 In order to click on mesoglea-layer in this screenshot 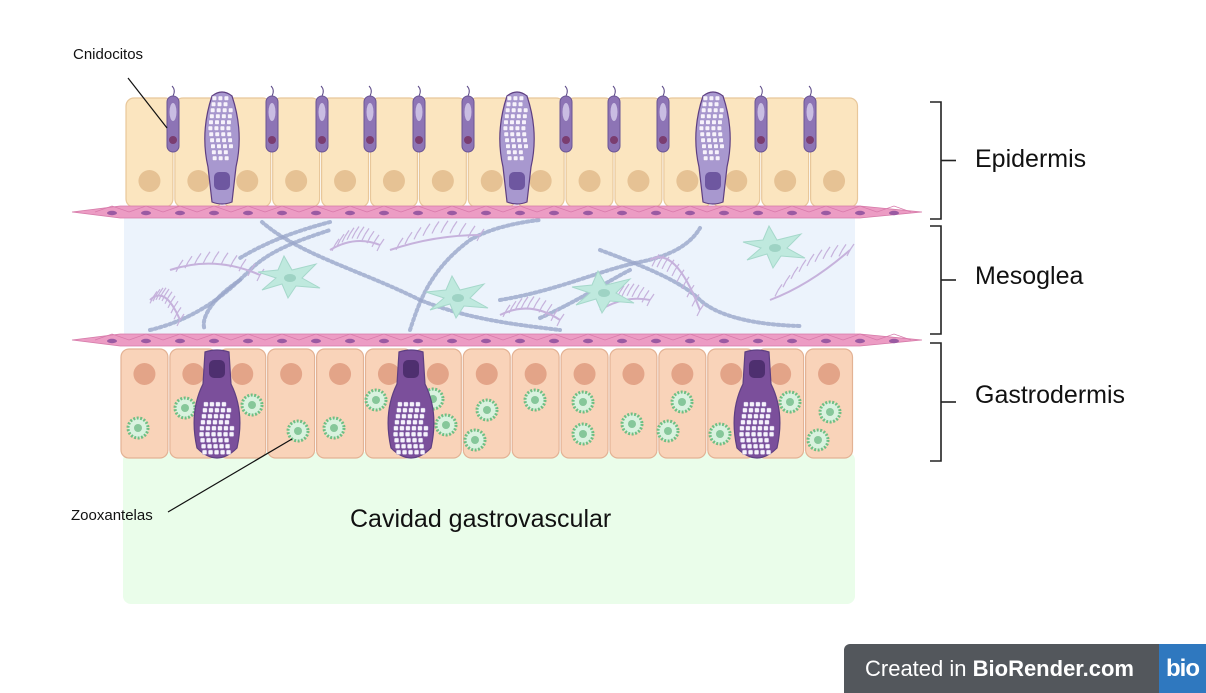, I will do `click(489, 275)`.